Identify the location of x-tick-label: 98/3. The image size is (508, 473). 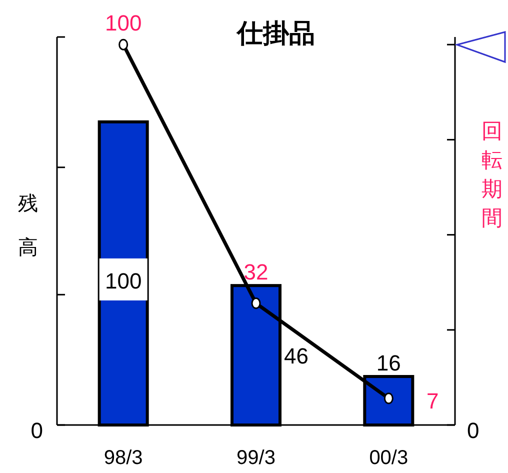
(123, 458).